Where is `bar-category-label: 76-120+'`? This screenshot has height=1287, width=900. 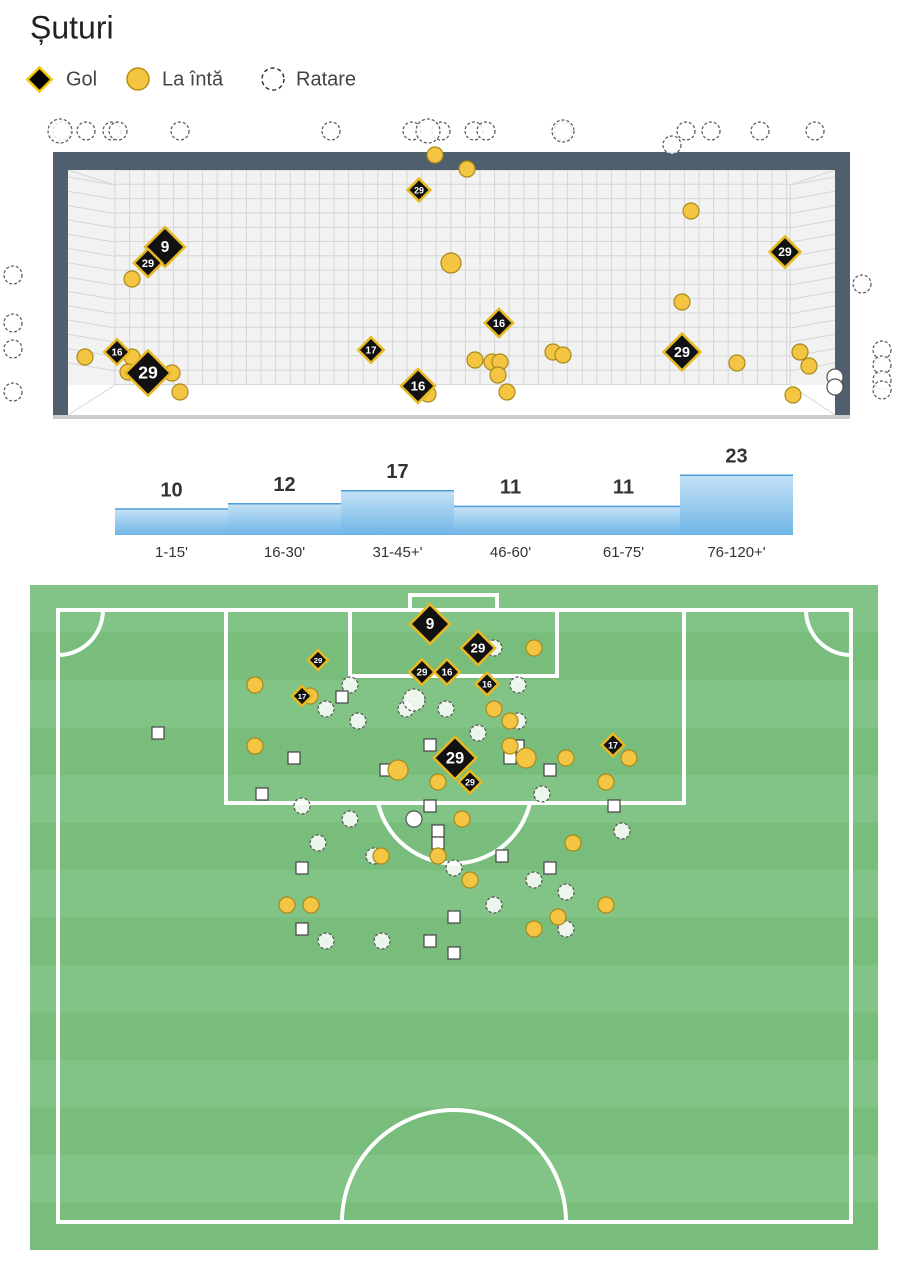
bar-category-label: 76-120+' is located at coordinates (736, 552).